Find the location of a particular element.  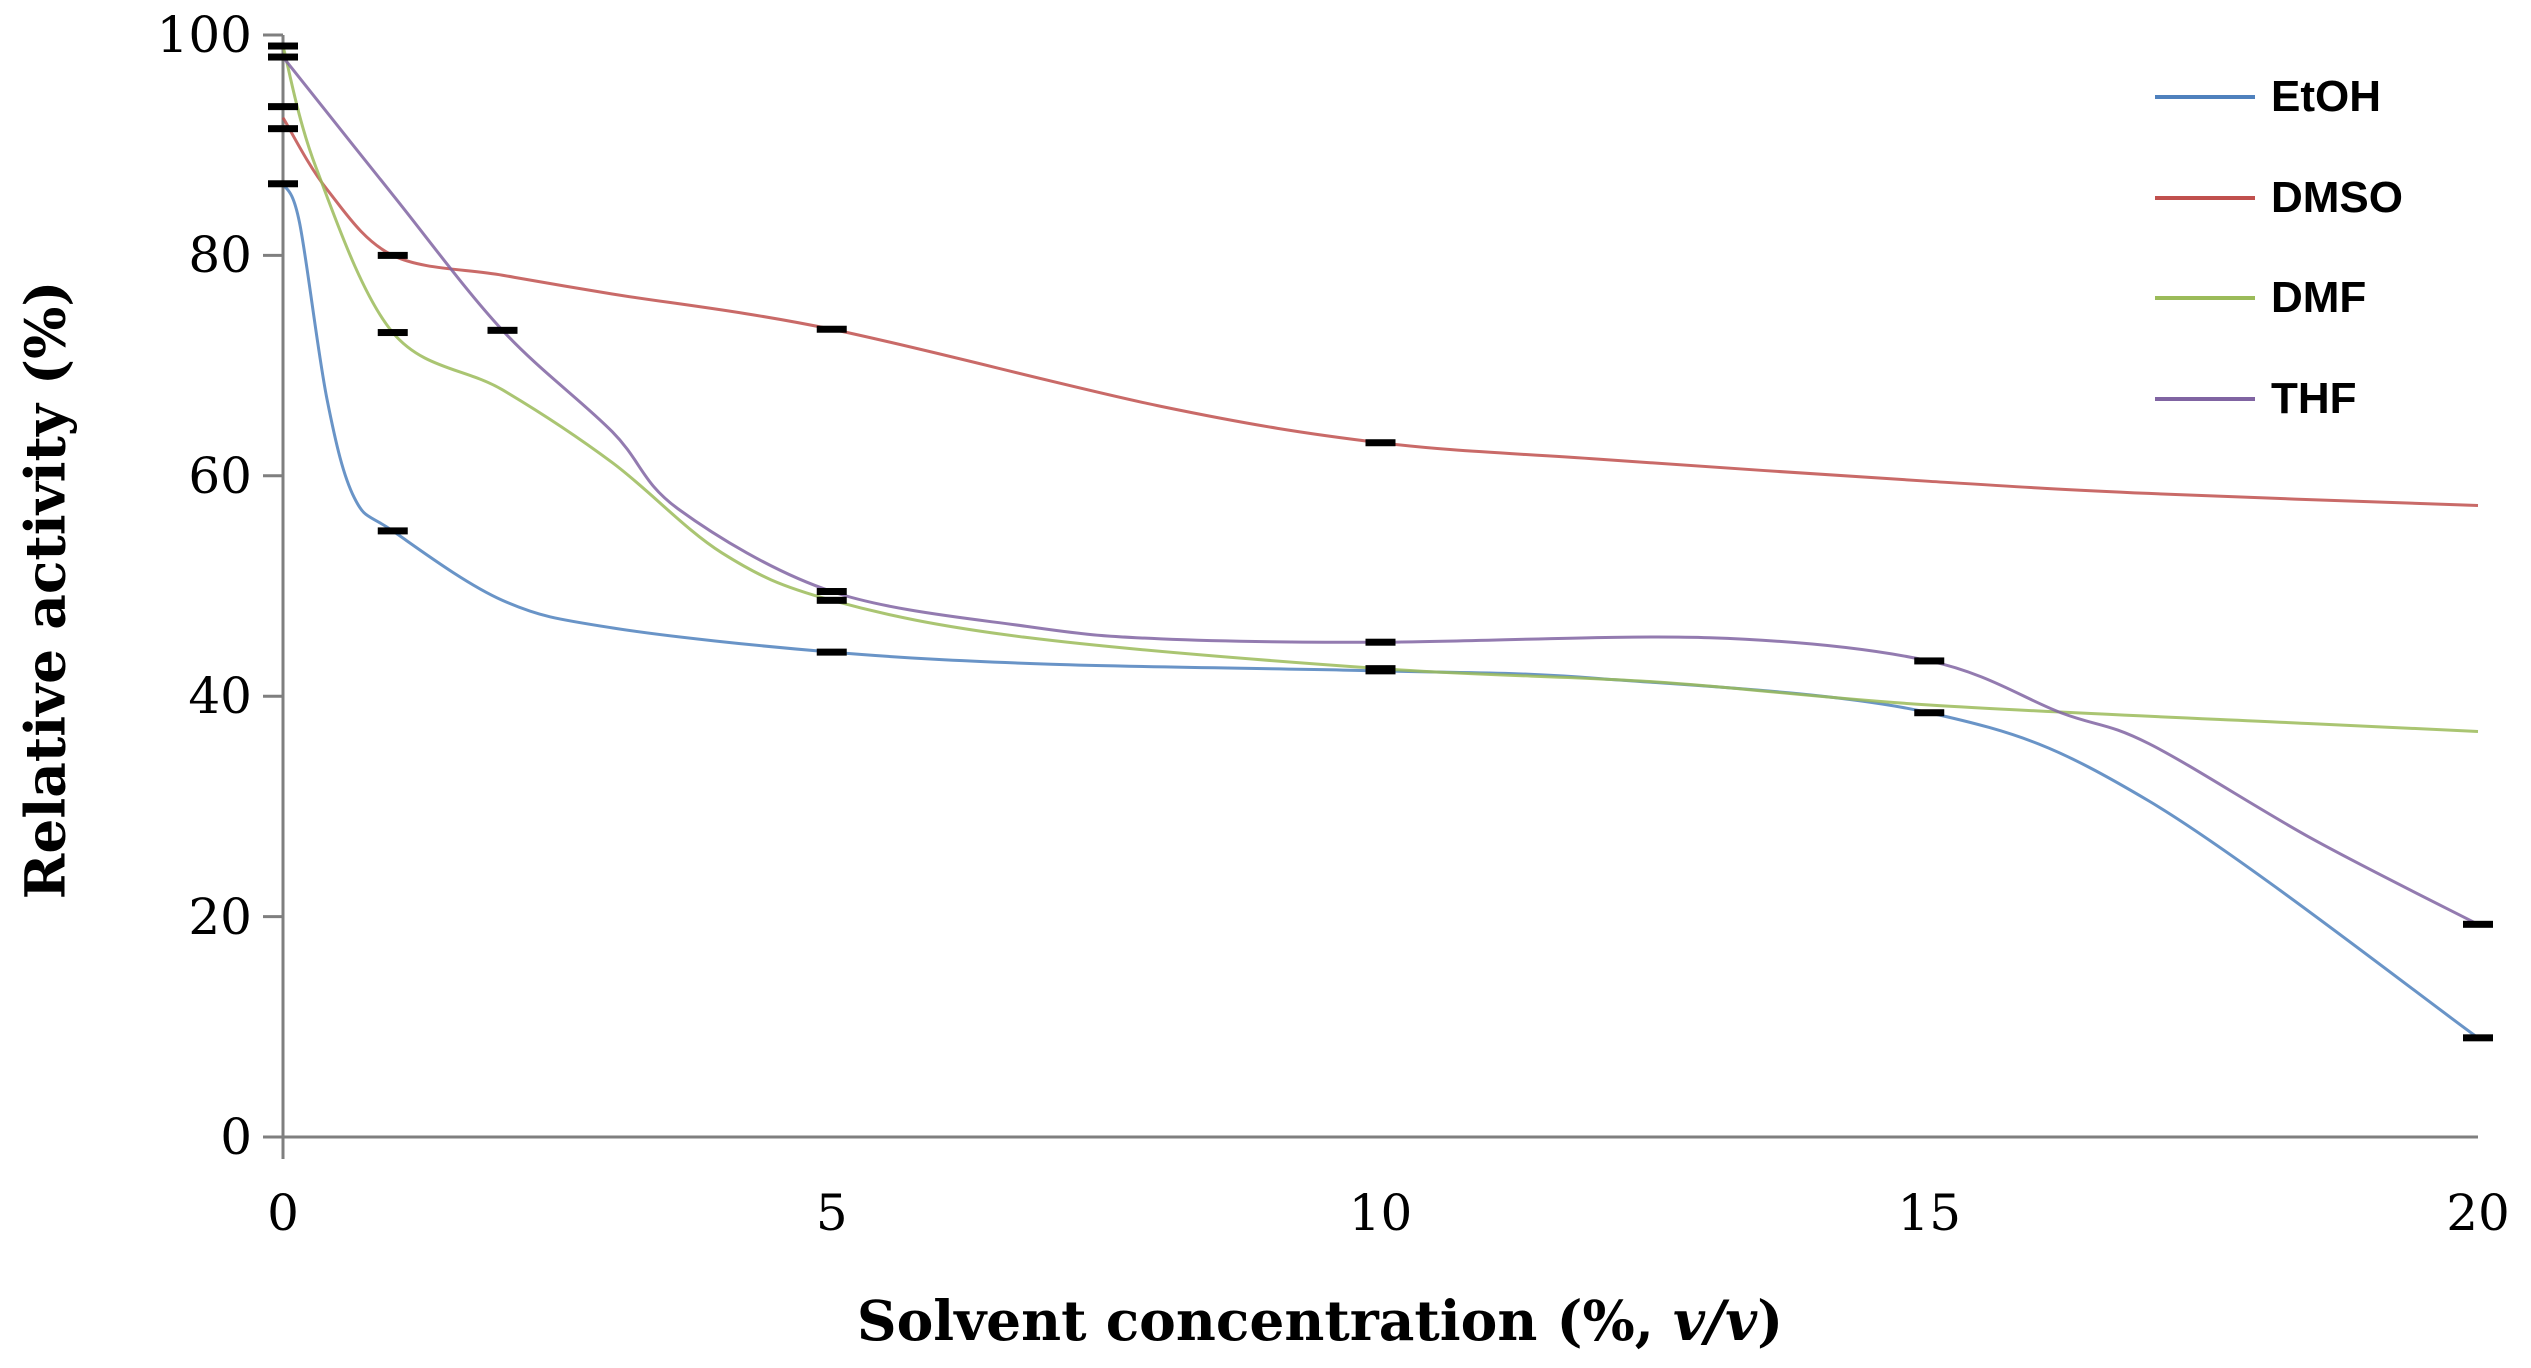

legend-item-DMF: DMF is located at coordinates (2260, 298).